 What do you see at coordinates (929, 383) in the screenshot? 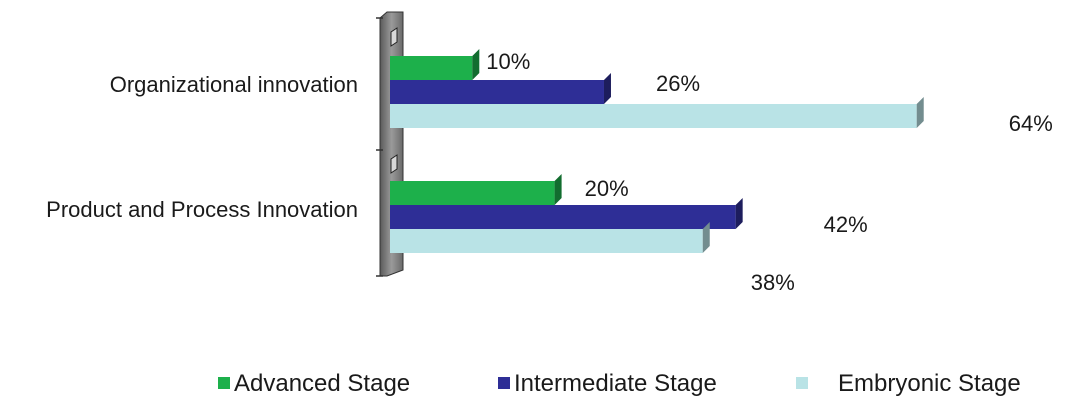
I see `legend-entry: Embryonic Stage` at bounding box center [929, 383].